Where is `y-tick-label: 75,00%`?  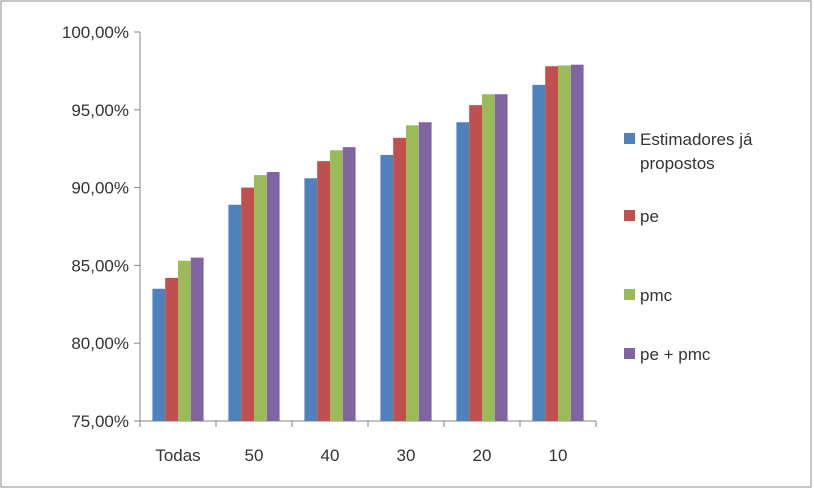 y-tick-label: 75,00% is located at coordinates (100, 421).